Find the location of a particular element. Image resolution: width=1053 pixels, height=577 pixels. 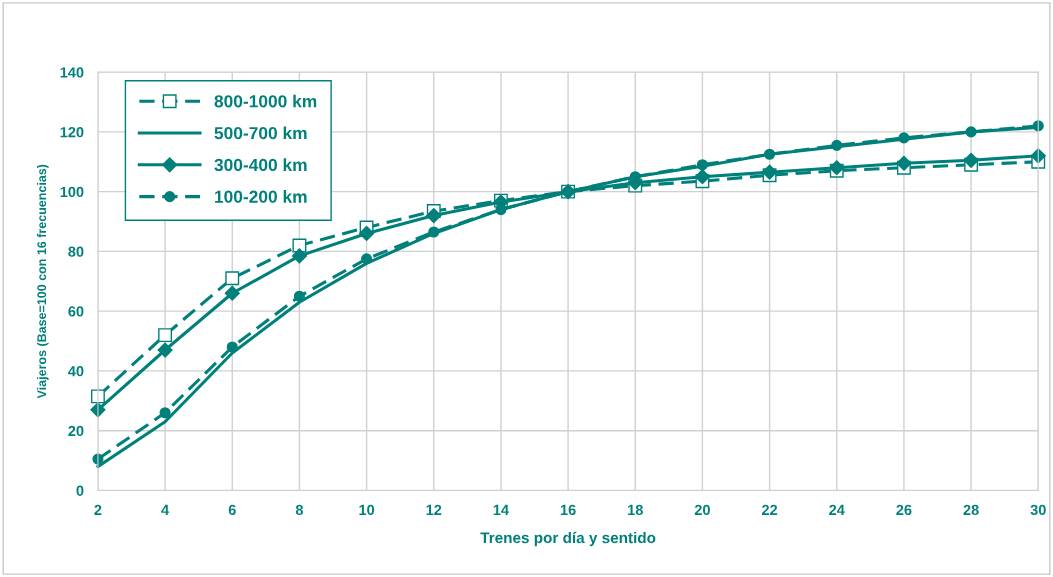

y-tick-label: 20 is located at coordinates (76, 431).